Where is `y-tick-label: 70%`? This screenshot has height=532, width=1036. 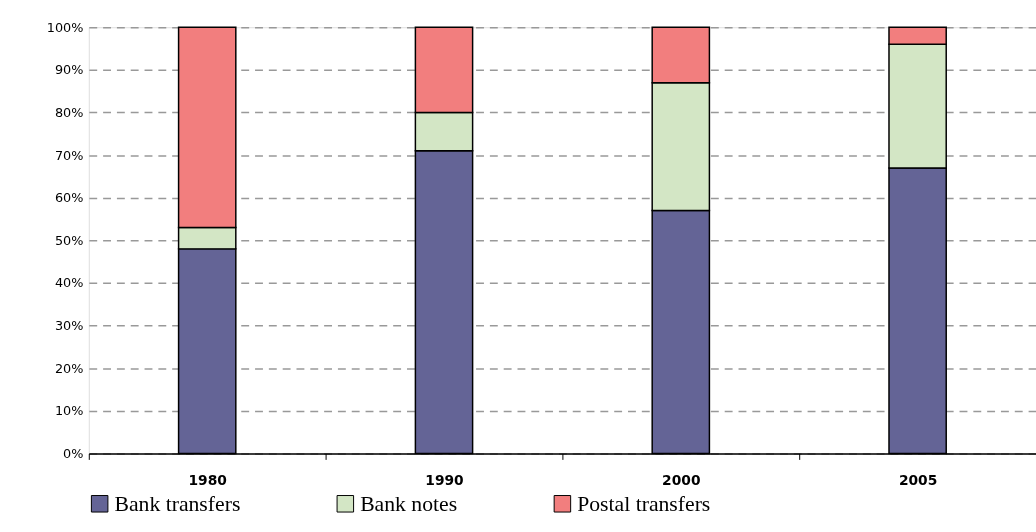
y-tick-label: 70% is located at coordinates (69, 155).